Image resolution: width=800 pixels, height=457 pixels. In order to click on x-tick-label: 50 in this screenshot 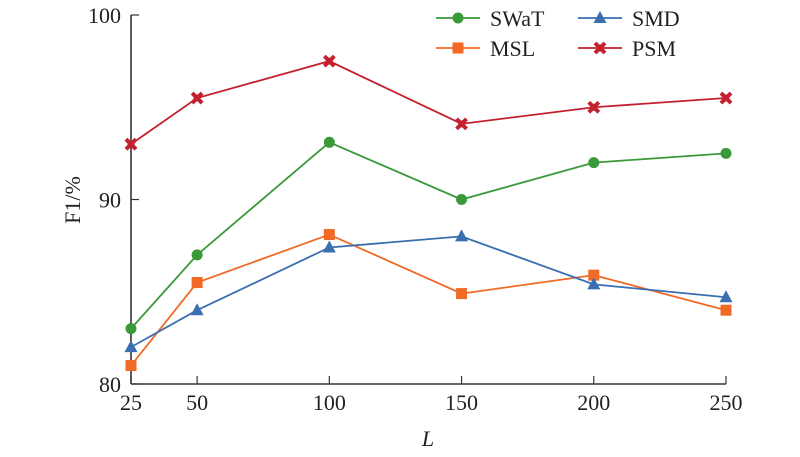, I will do `click(197, 402)`.